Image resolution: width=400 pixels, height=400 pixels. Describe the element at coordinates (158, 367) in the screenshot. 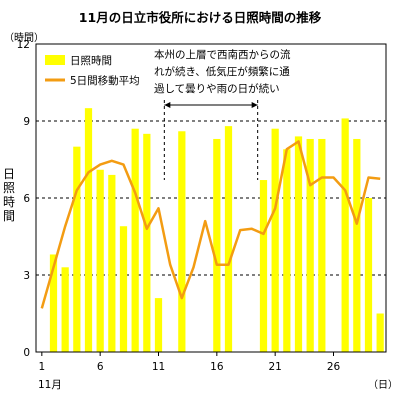

I see `x-tick-label: 11` at that location.